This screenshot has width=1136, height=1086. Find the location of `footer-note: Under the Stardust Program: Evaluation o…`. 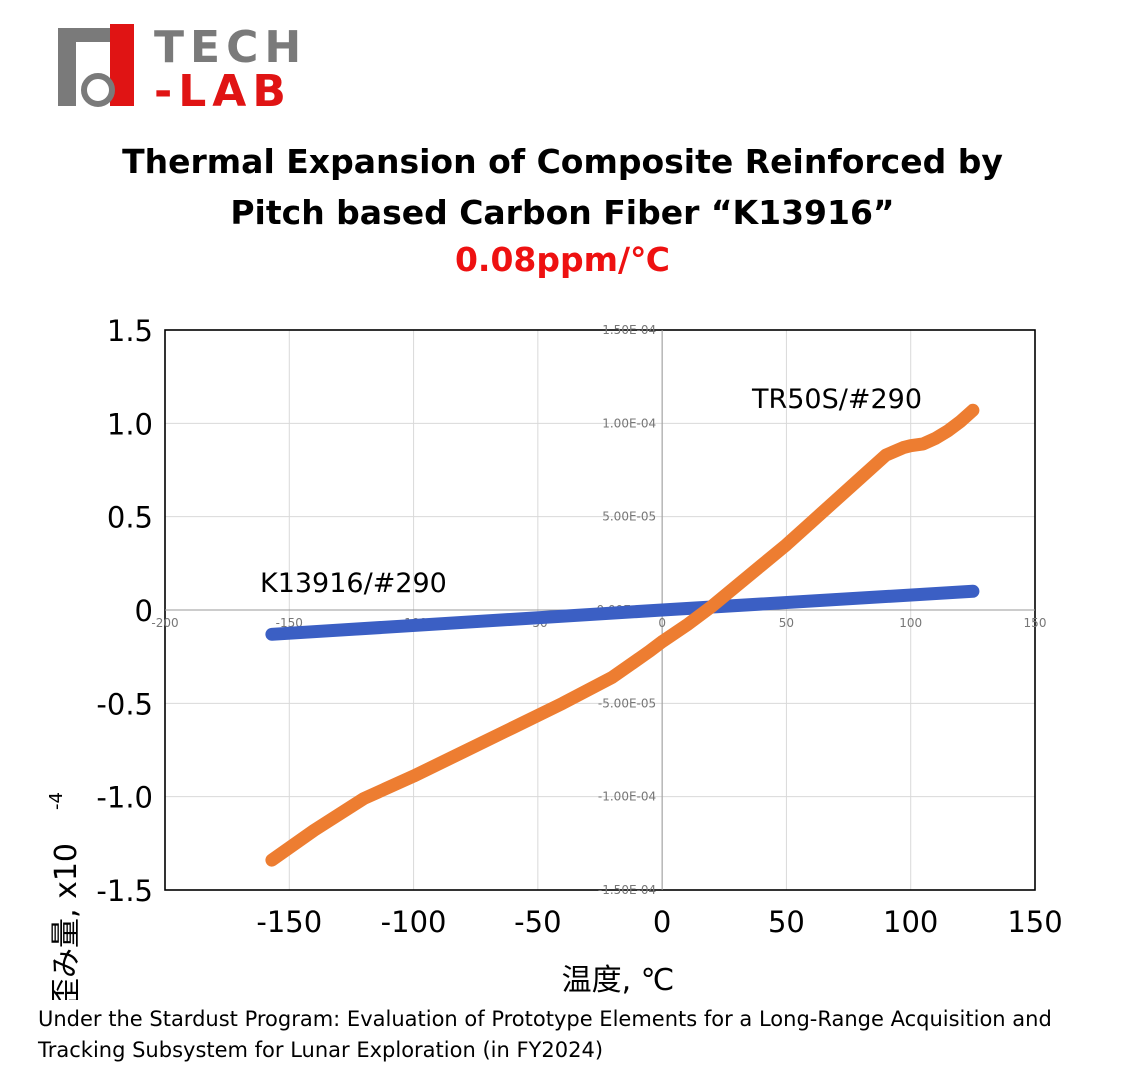

footer-note: Under the Stardust Program: Evaluation o… is located at coordinates (583, 1035).